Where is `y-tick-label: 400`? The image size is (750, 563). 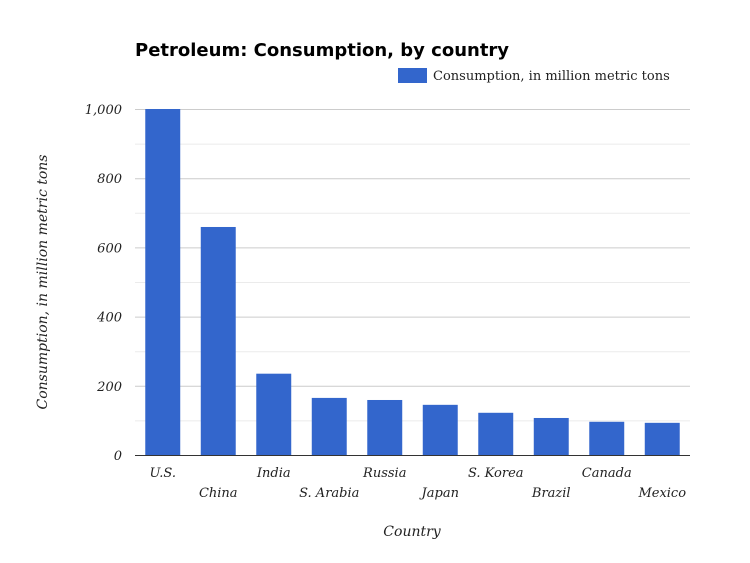 y-tick-label: 400 is located at coordinates (109, 318).